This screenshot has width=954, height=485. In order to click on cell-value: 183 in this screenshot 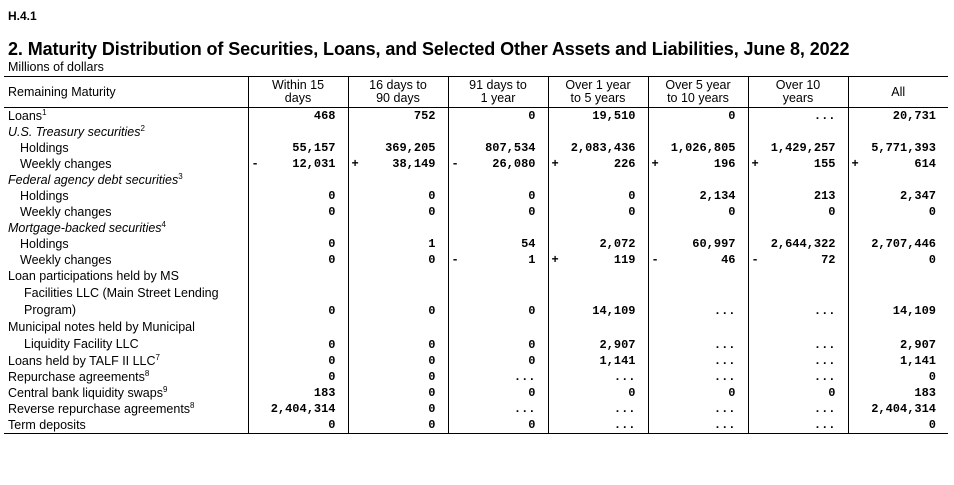, I will do `click(925, 393)`.